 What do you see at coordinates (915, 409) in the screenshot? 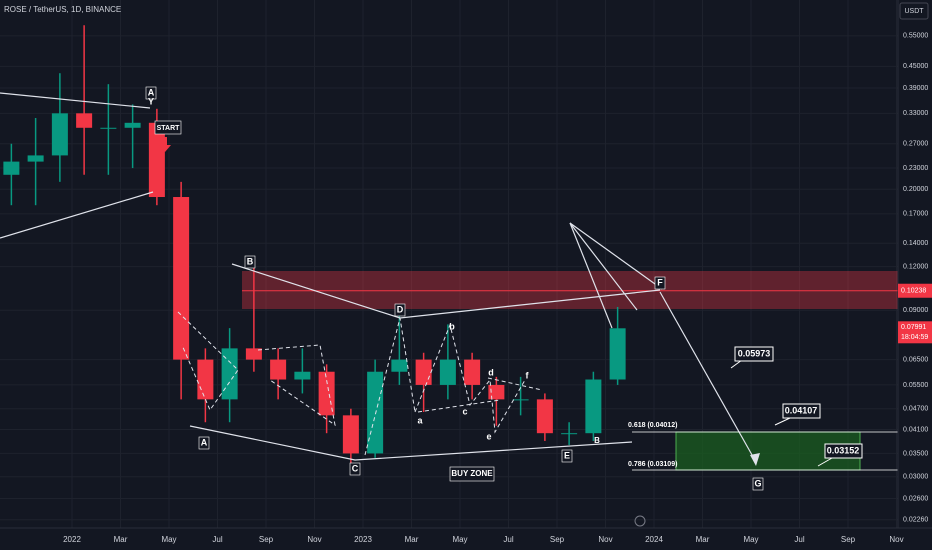
I see `y-tick-label: 0.04700` at bounding box center [915, 409].